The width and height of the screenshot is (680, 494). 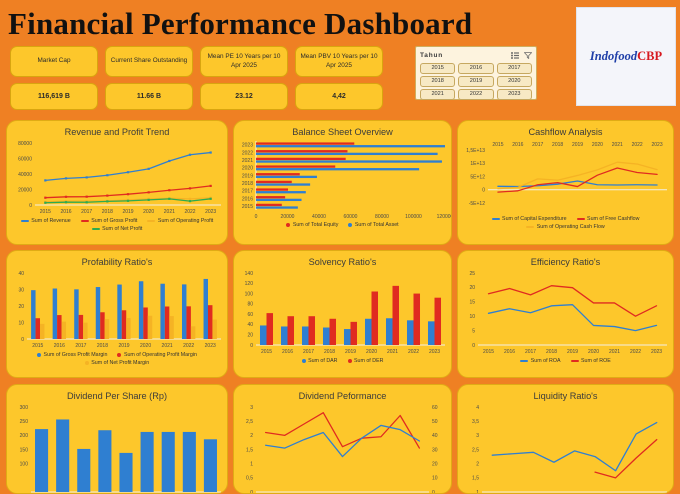 What do you see at coordinates (323, 361) in the screenshot?
I see `legend-label: Sum of DAR` at bounding box center [323, 361].